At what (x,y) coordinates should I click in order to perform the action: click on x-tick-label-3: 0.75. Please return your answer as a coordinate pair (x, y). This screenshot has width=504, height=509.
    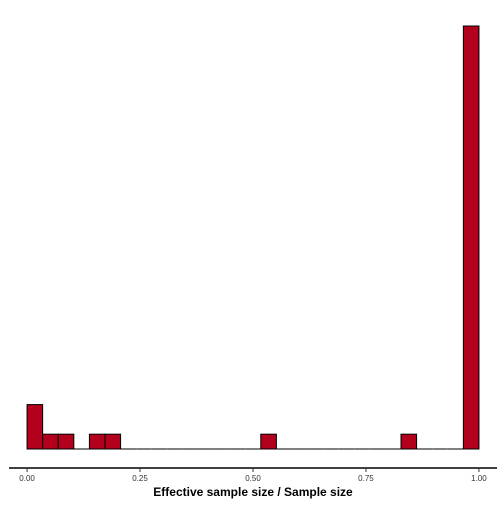
    Looking at the image, I should click on (366, 478).